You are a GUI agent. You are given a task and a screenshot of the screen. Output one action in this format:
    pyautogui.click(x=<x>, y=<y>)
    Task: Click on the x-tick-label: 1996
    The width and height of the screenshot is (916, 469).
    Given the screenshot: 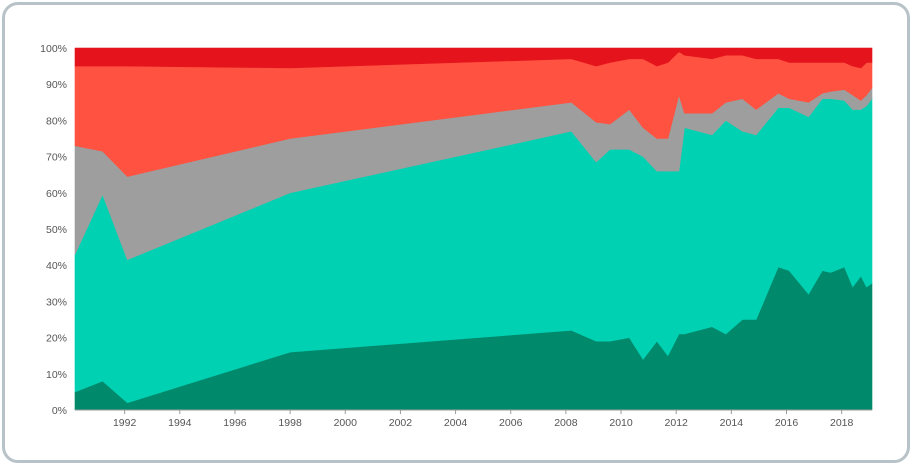 What is the action you would take?
    pyautogui.click(x=235, y=423)
    